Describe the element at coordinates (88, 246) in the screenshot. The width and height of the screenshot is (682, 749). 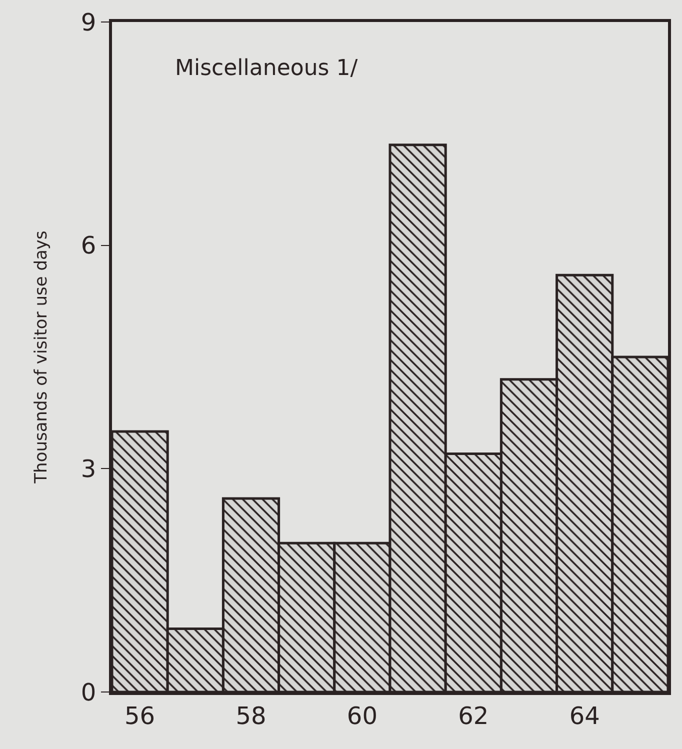
I see `y-tick-label: 6` at that location.